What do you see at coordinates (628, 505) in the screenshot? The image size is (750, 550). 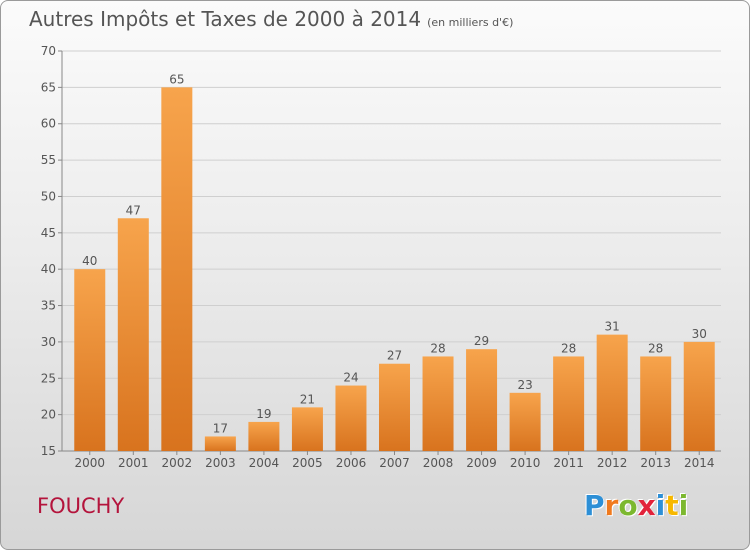 I see `logo-letter: o` at bounding box center [628, 505].